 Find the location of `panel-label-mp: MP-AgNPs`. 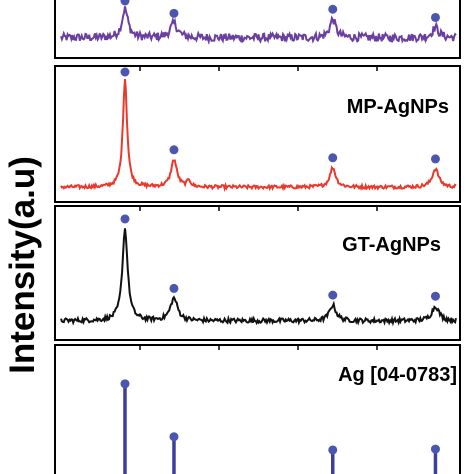

panel-label-mp: MP-AgNPs is located at coordinates (398, 107).